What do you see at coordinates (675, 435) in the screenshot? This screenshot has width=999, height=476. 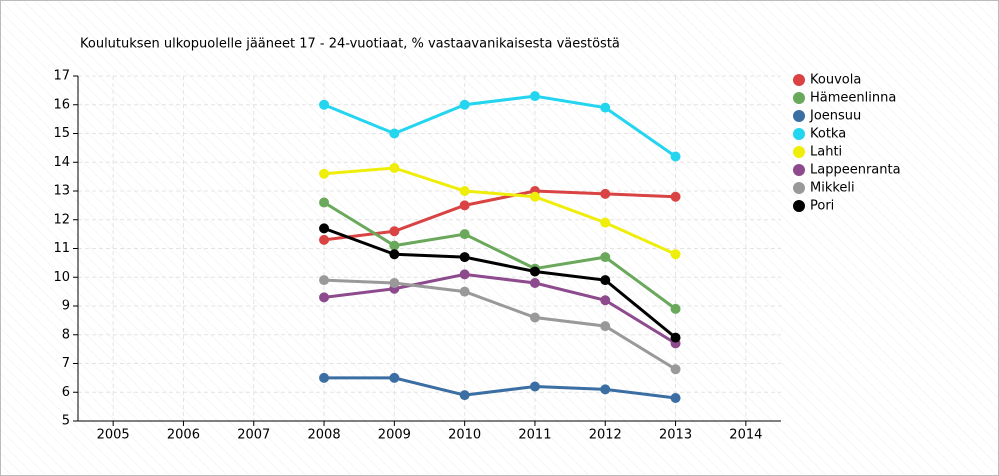 I see `x-tick-label: 2013` at bounding box center [675, 435].